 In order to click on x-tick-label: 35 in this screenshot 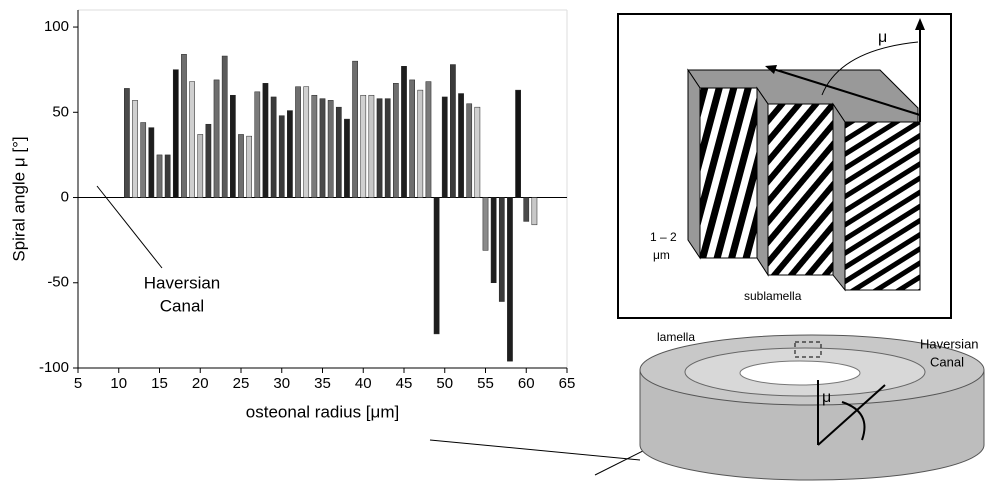, I will do `click(322, 383)`.